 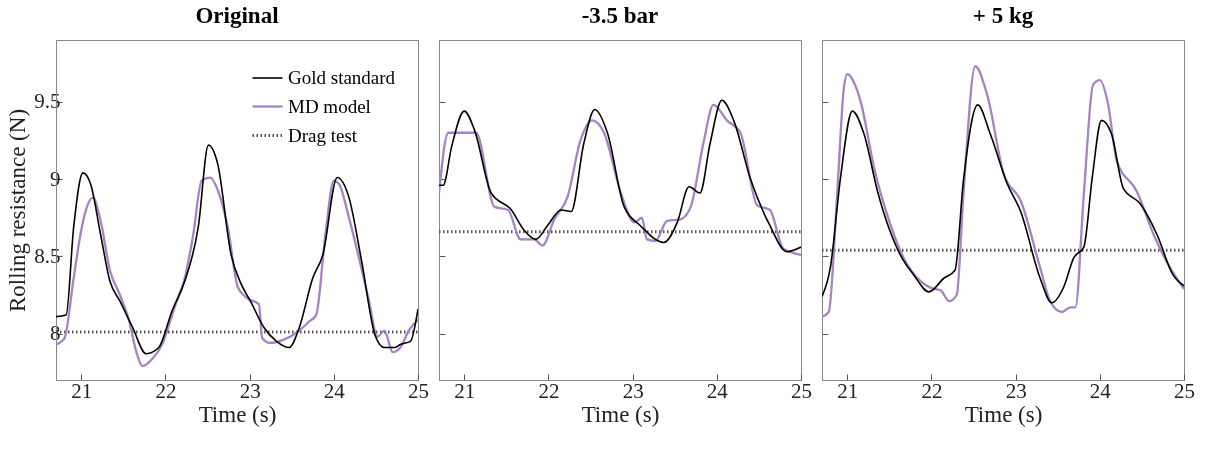 What do you see at coordinates (237, 15) in the screenshot?
I see `chart-title: Original` at bounding box center [237, 15].